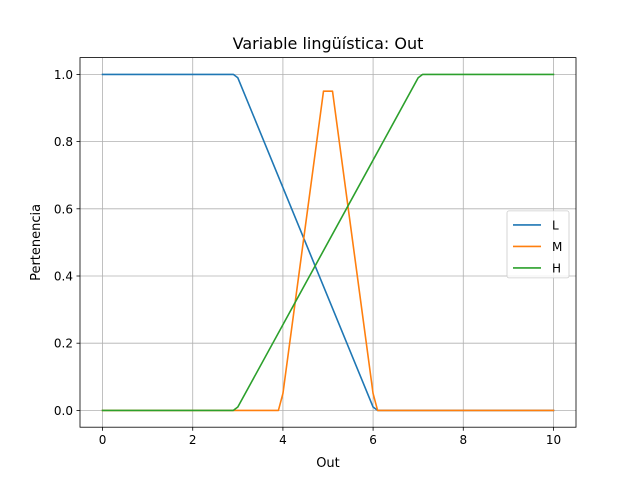 The image size is (640, 480). Describe the element at coordinates (63, 411) in the screenshot. I see `y-tick-label: 0.0` at that location.